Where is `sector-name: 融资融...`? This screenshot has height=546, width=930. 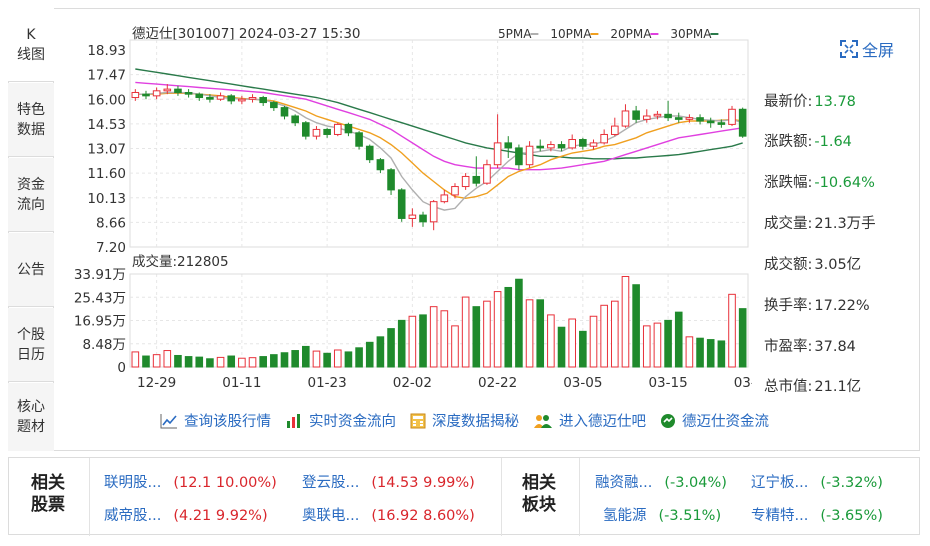
sector-name: 融资融... is located at coordinates (624, 483).